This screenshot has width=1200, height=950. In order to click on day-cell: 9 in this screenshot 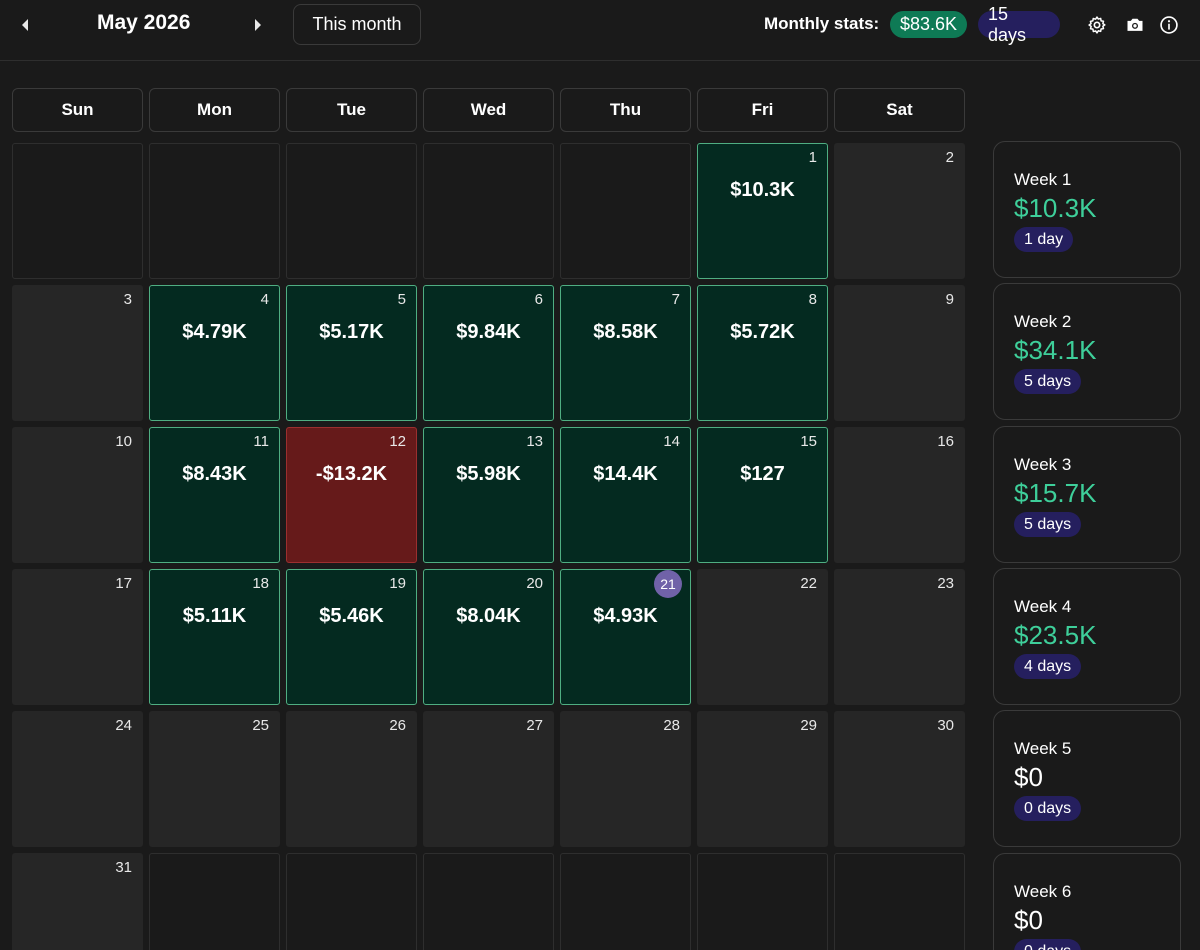, I will do `click(899, 353)`.